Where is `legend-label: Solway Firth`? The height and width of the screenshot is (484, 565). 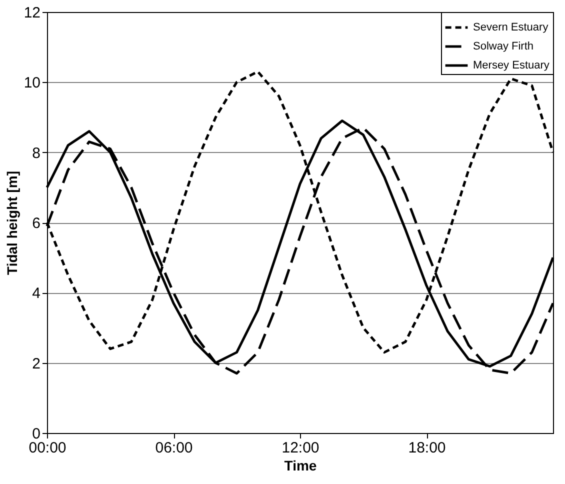
legend-label: Solway Firth is located at coordinates (503, 46).